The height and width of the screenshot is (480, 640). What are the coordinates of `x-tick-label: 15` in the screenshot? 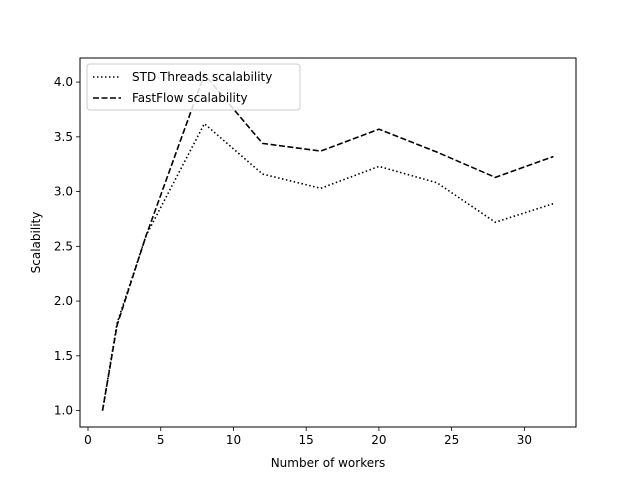 It's located at (306, 440).